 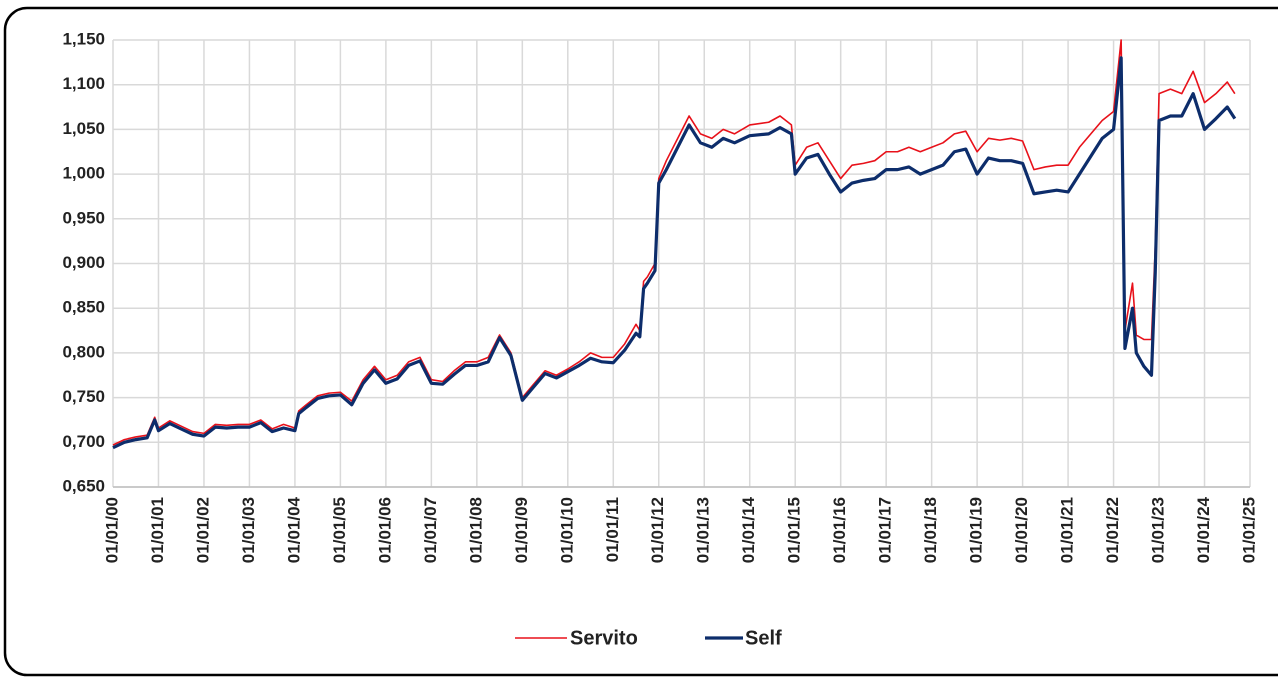 What do you see at coordinates (83, 38) in the screenshot?
I see `y-tick-label: 1,150` at bounding box center [83, 38].